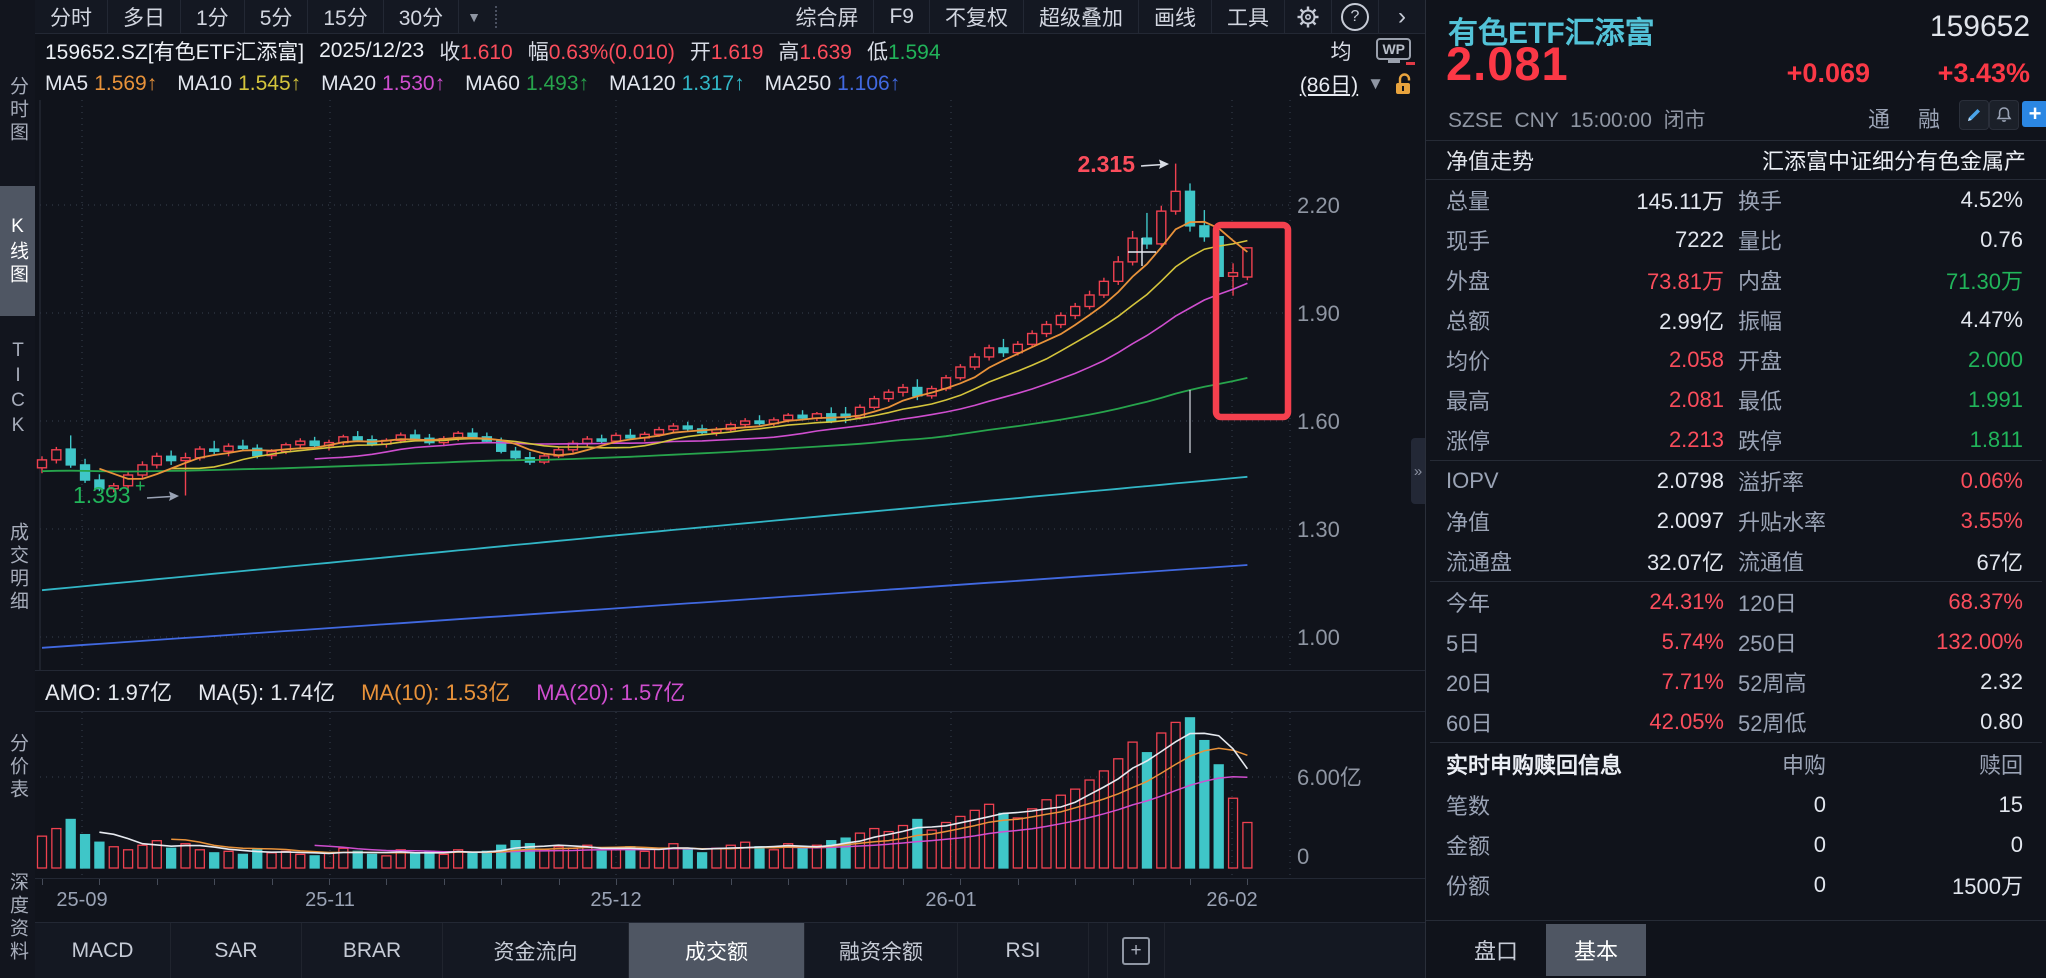 This screenshot has width=2046, height=978. Describe the element at coordinates (1318, 205) in the screenshot. I see `price-axis-label: 2.20` at that location.